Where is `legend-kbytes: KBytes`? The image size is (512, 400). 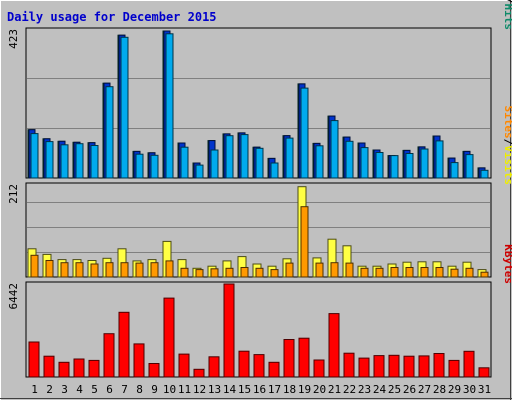 legend-kbytes: KBytes is located at coordinates (507, 264).